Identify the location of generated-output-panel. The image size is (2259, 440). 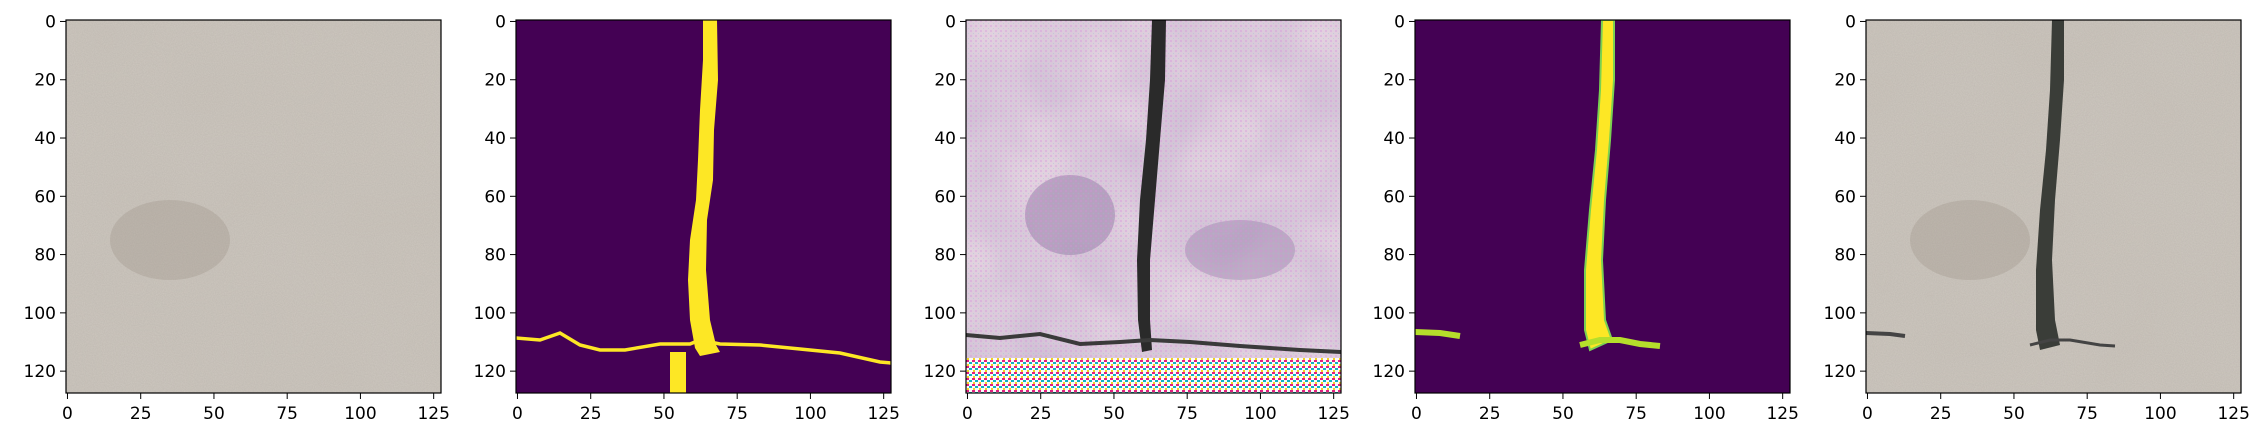
(1153, 206).